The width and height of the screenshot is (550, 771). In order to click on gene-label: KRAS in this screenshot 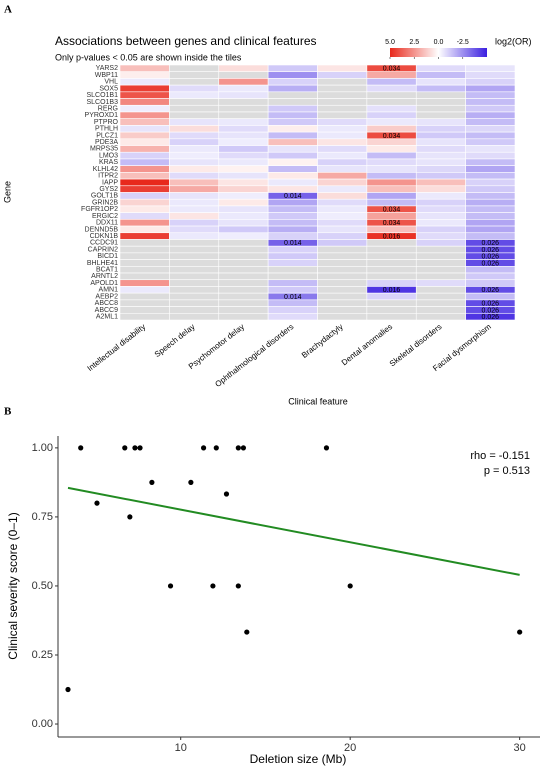, I will do `click(108, 162)`.